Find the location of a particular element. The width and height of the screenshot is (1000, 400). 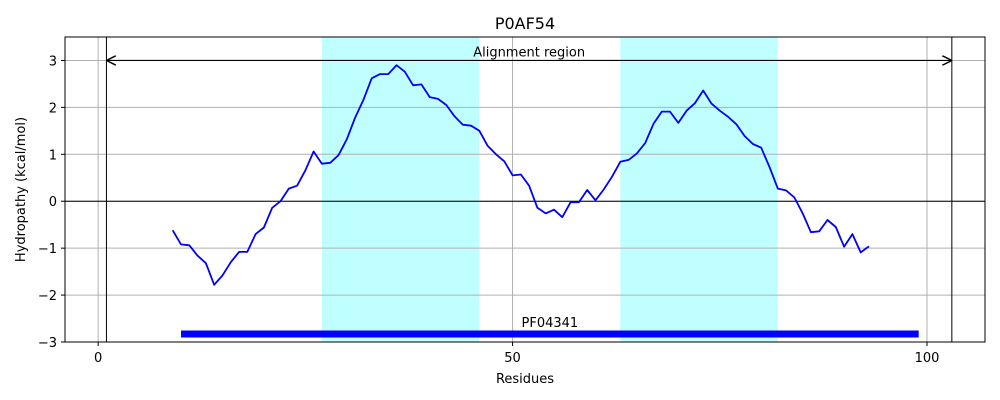

x-tick-label: 0 is located at coordinates (98, 358).